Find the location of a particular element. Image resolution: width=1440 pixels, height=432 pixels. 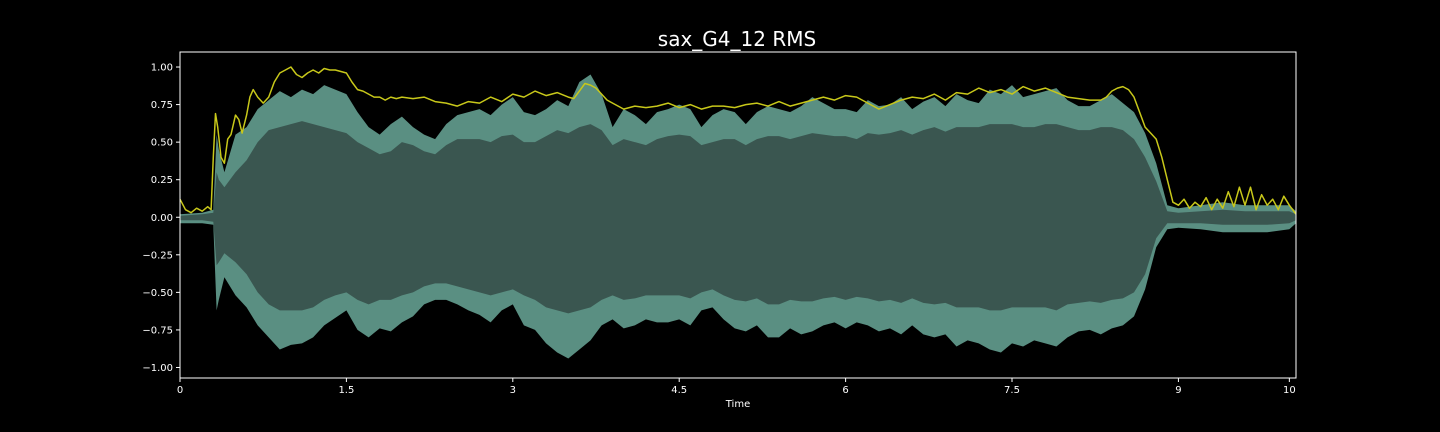

y-tick-label: −1.00 is located at coordinates (157, 368).